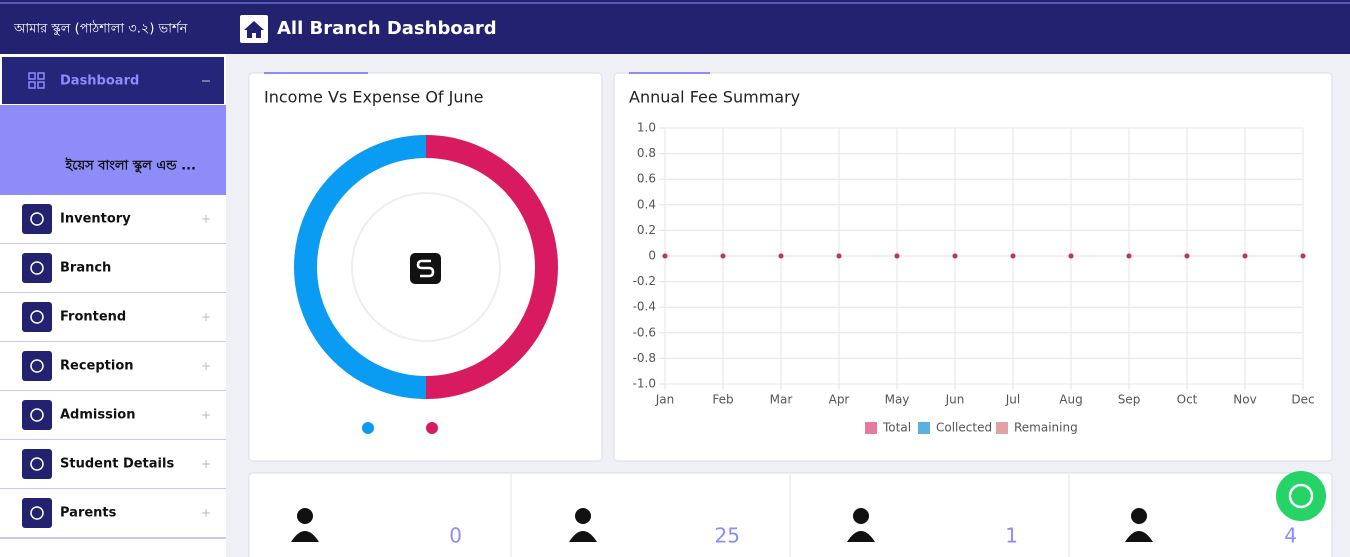 This screenshot has height=557, width=1350. Describe the element at coordinates (85, 268) in the screenshot. I see `menu-label: Branch` at that location.